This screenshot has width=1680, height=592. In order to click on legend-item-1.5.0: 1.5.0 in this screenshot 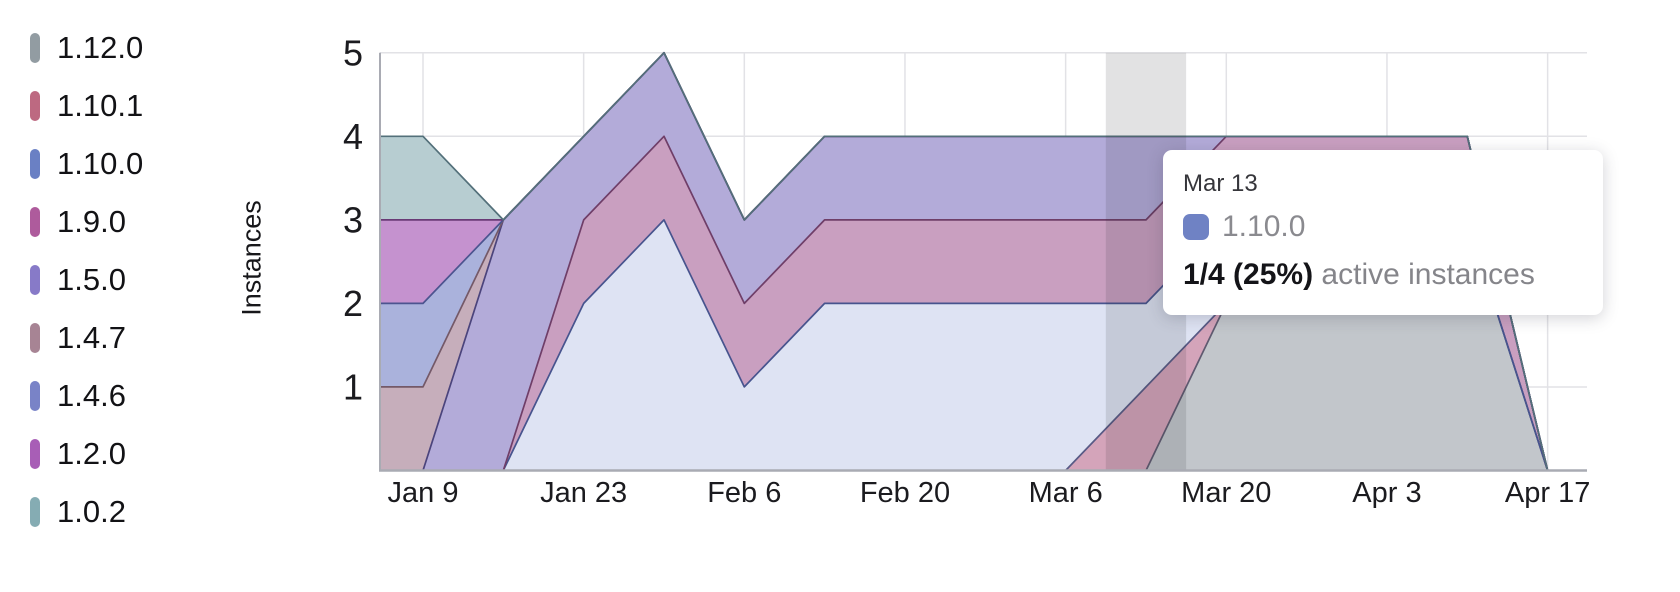, I will do `click(86, 279)`.